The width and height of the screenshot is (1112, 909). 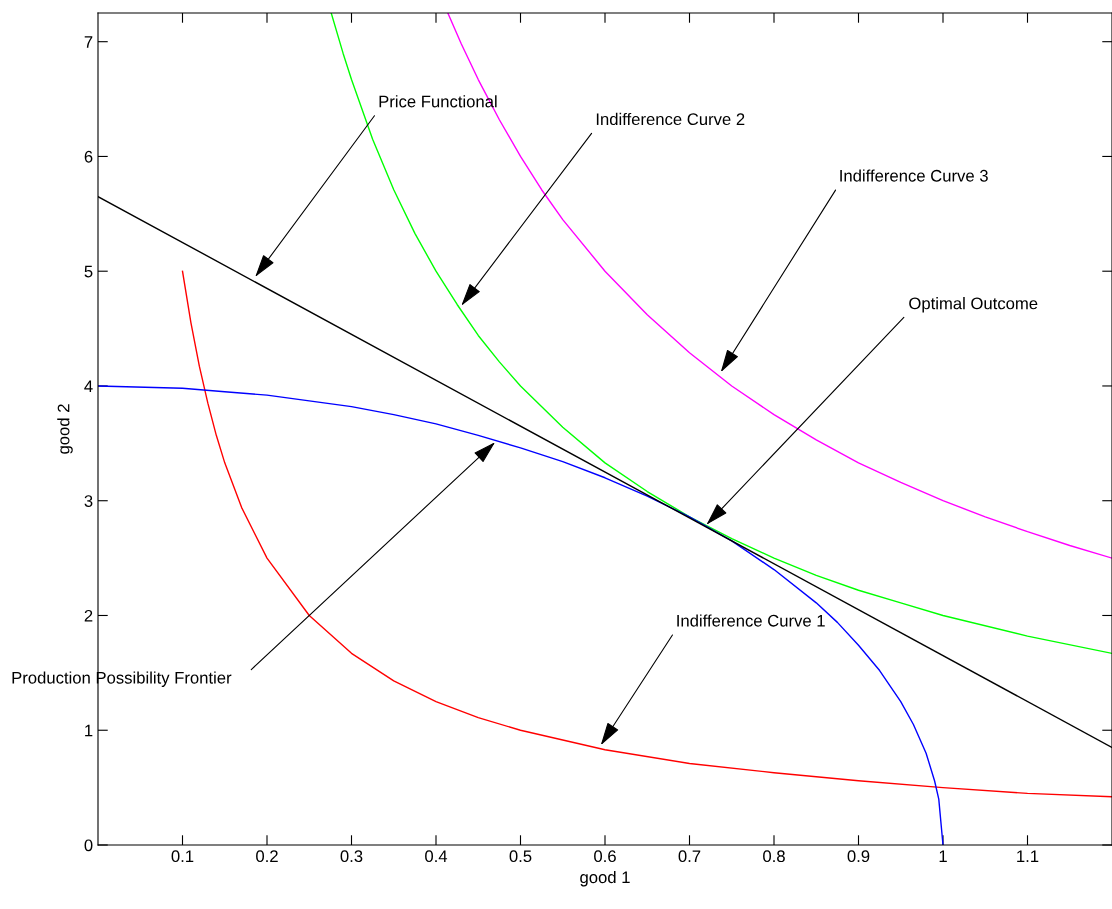 What do you see at coordinates (88, 386) in the screenshot?
I see `y-tick-label: 4` at bounding box center [88, 386].